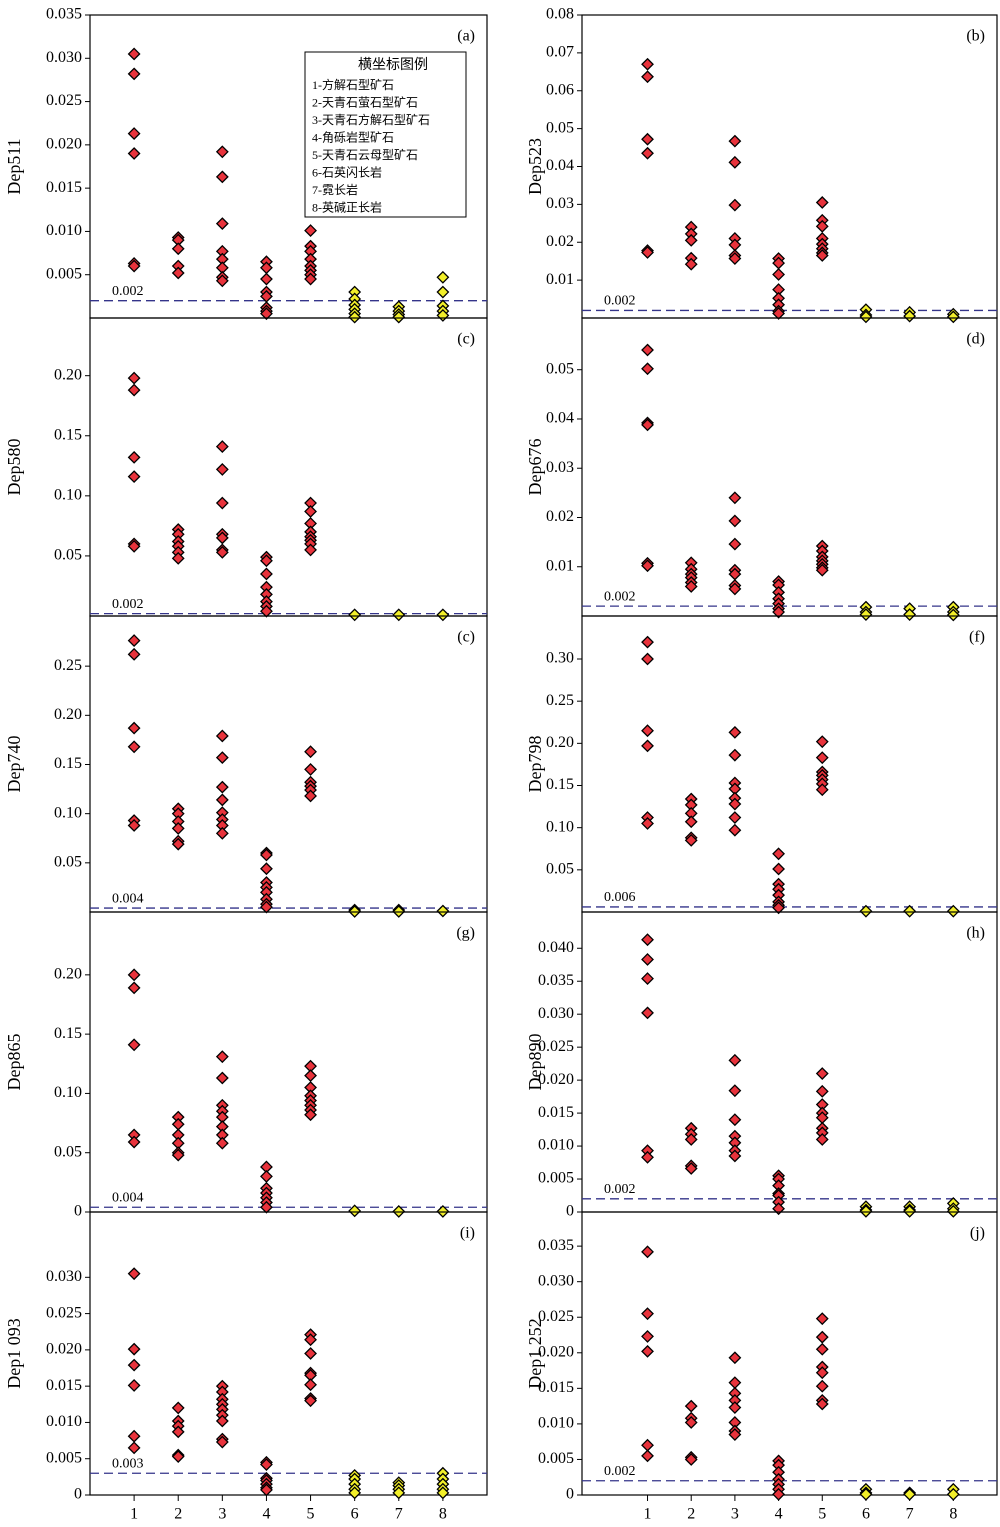  What do you see at coordinates (465, 933) in the screenshot?
I see `panel-label: (g)` at bounding box center [465, 933].